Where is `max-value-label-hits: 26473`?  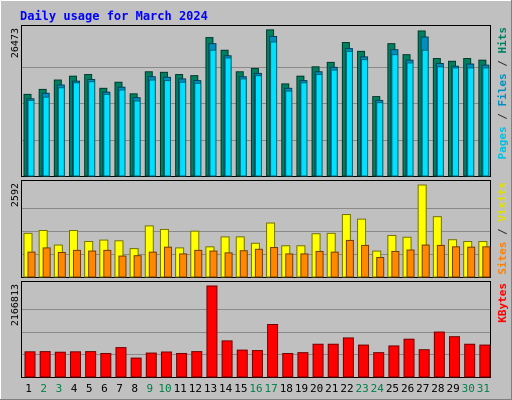 max-value-label-hits: 26473 is located at coordinates (15, 43).